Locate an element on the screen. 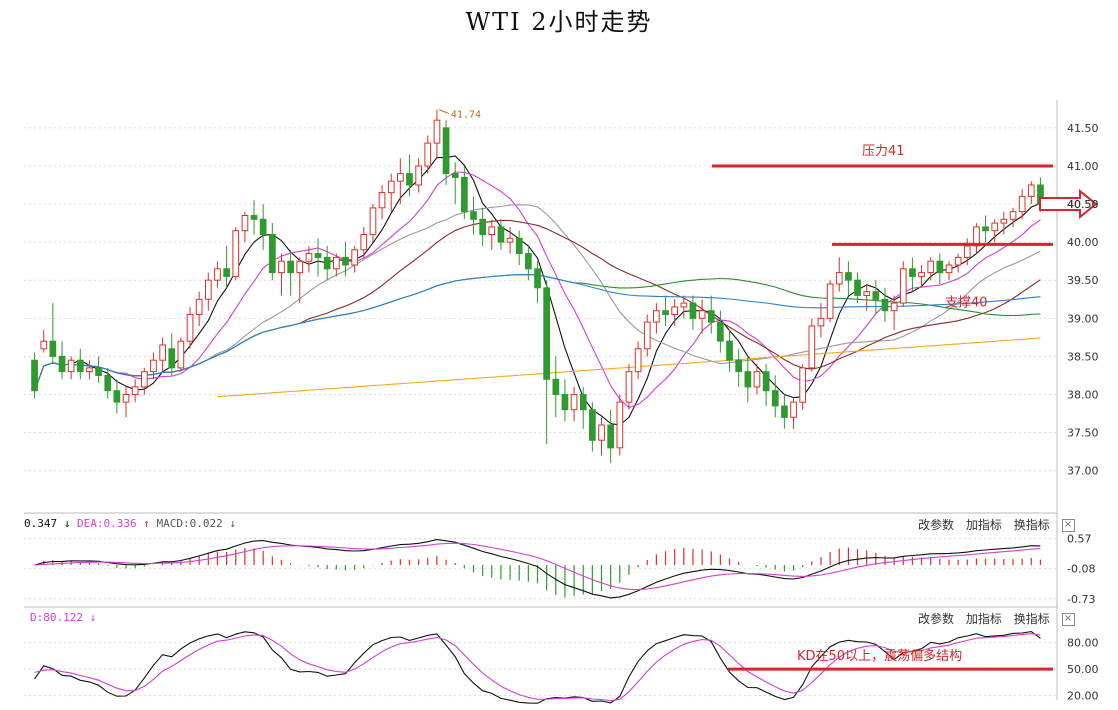 The height and width of the screenshot is (710, 1118). k-line is located at coordinates (537, 667).